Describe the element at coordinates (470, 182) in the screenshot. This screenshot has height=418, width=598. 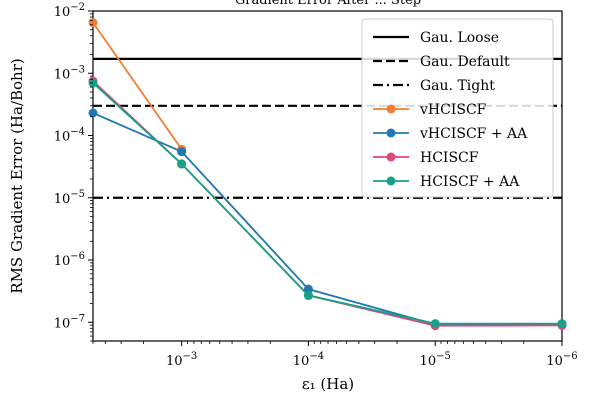
I see `legend-label: HCISCF + AA` at that location.